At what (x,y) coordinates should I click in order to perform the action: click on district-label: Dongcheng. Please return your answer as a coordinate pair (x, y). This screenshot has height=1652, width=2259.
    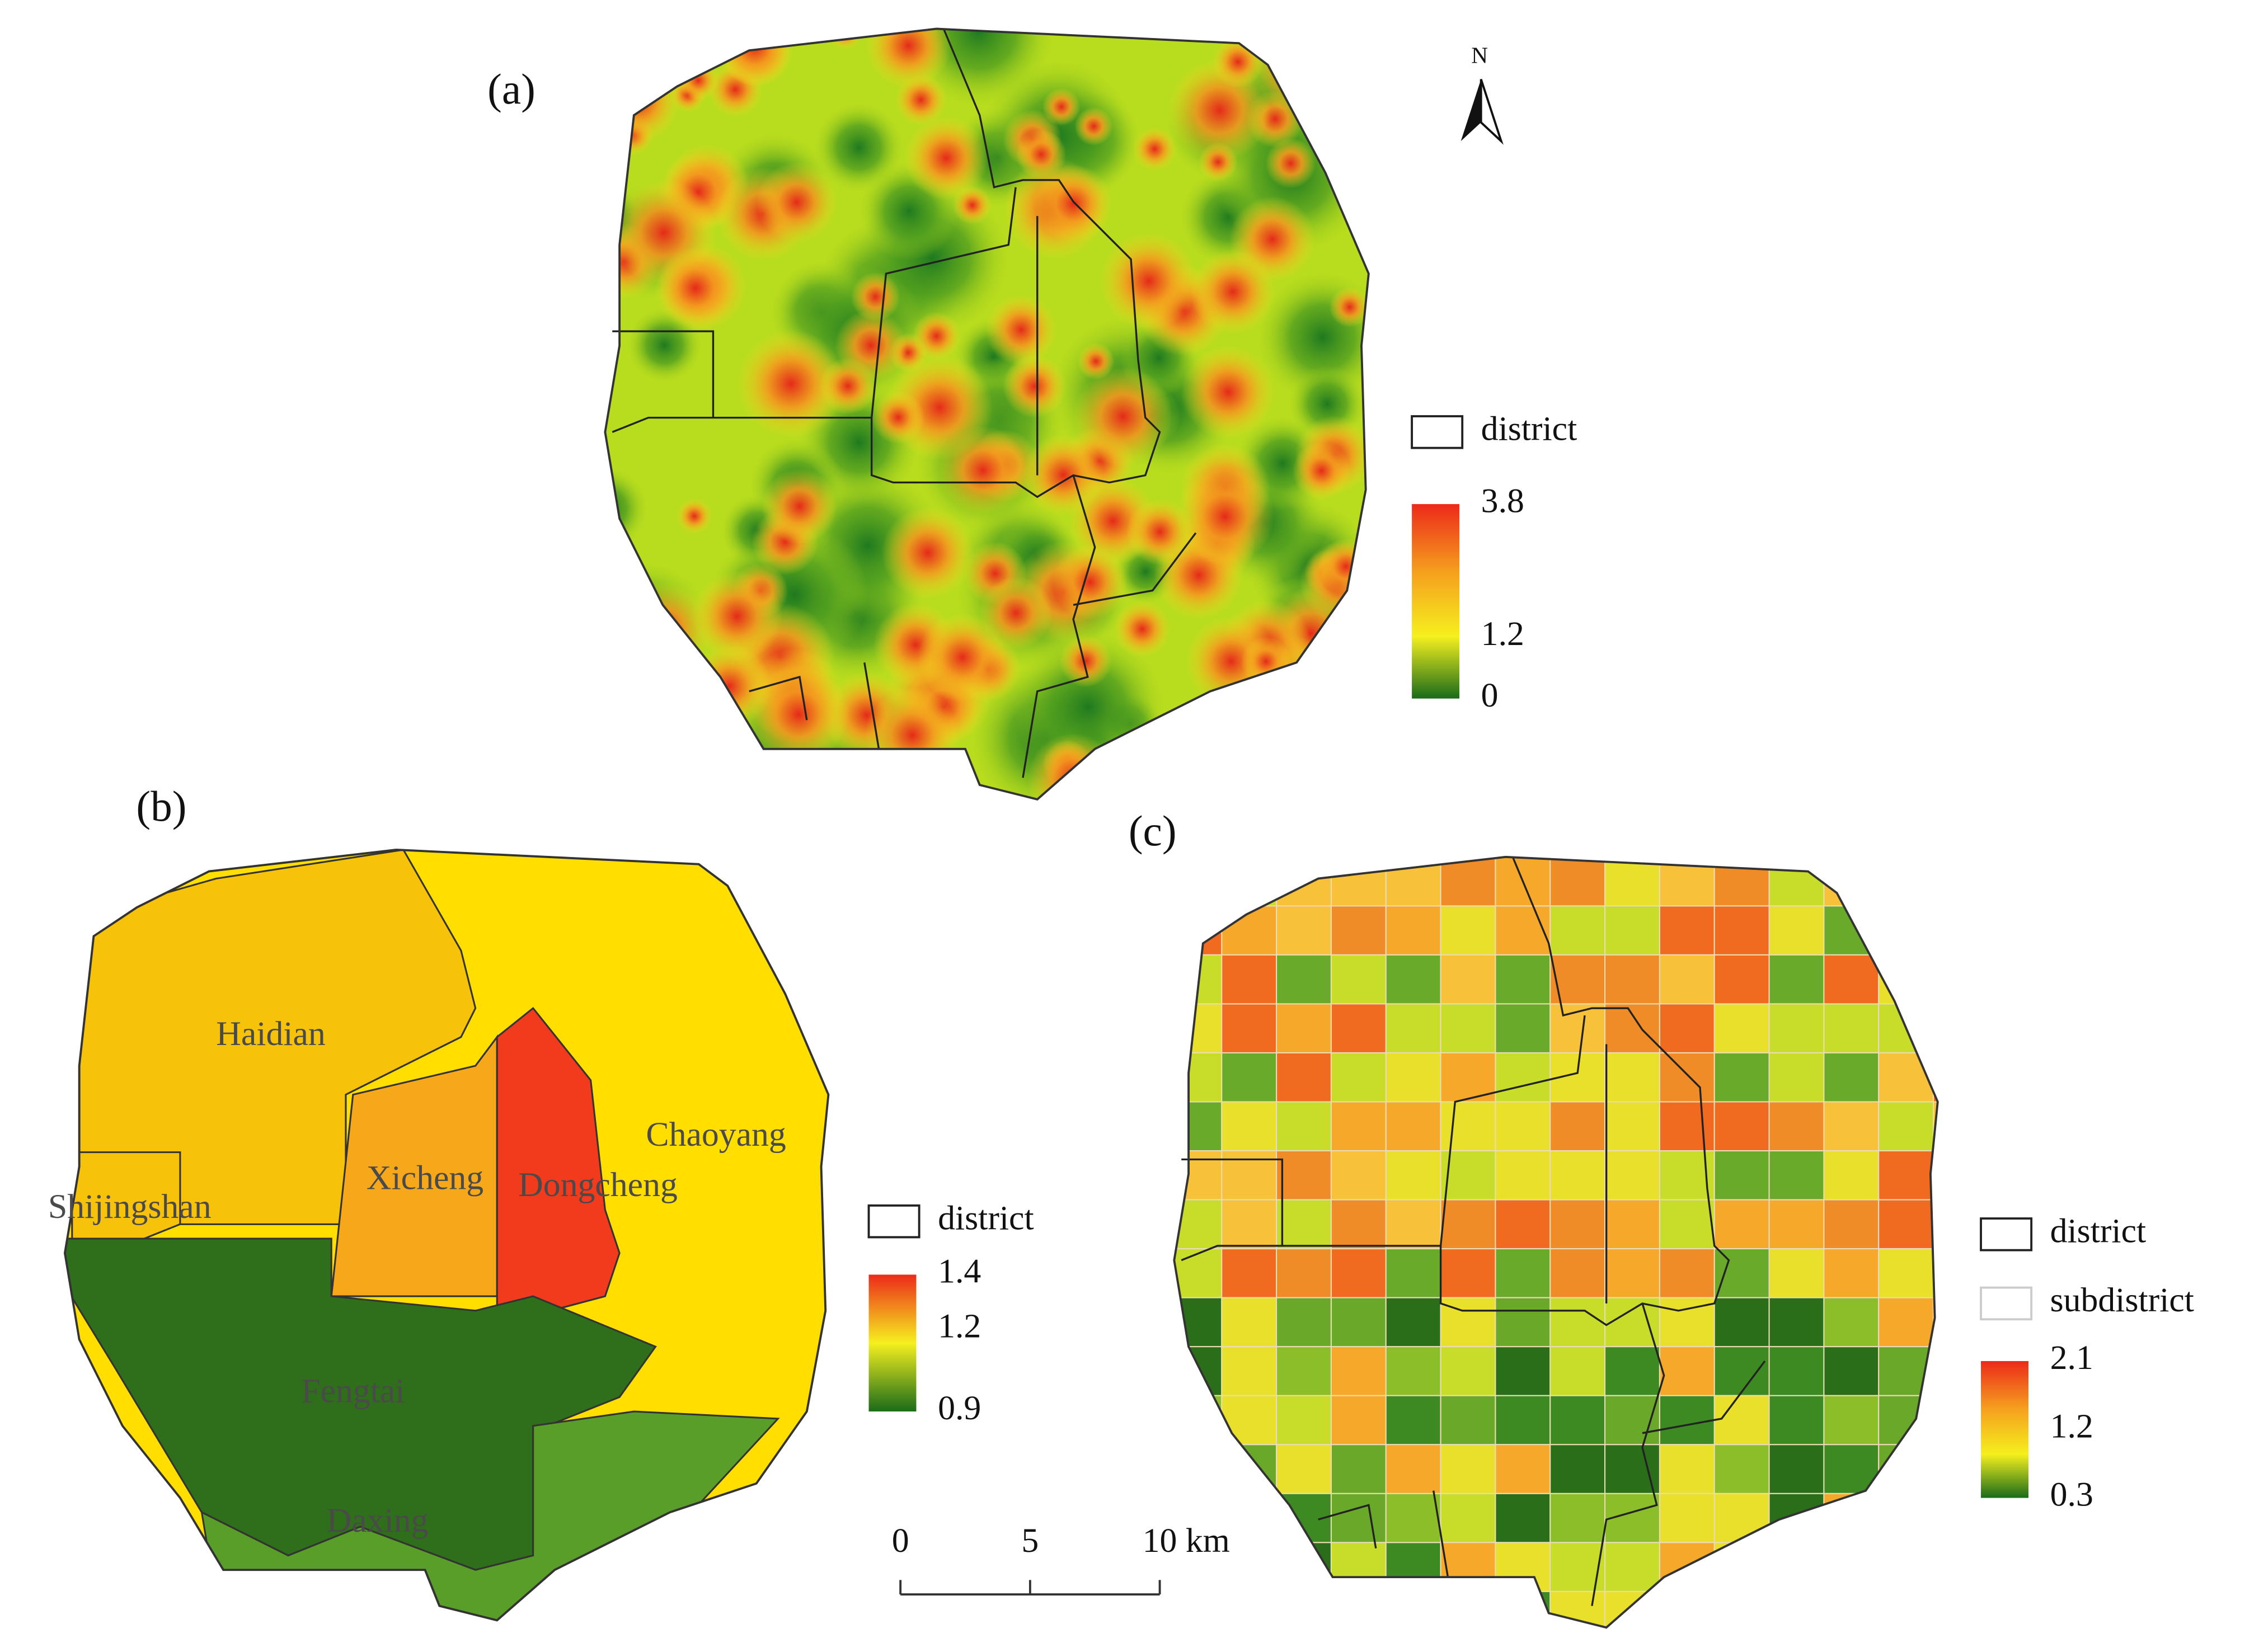
    Looking at the image, I should click on (598, 1185).